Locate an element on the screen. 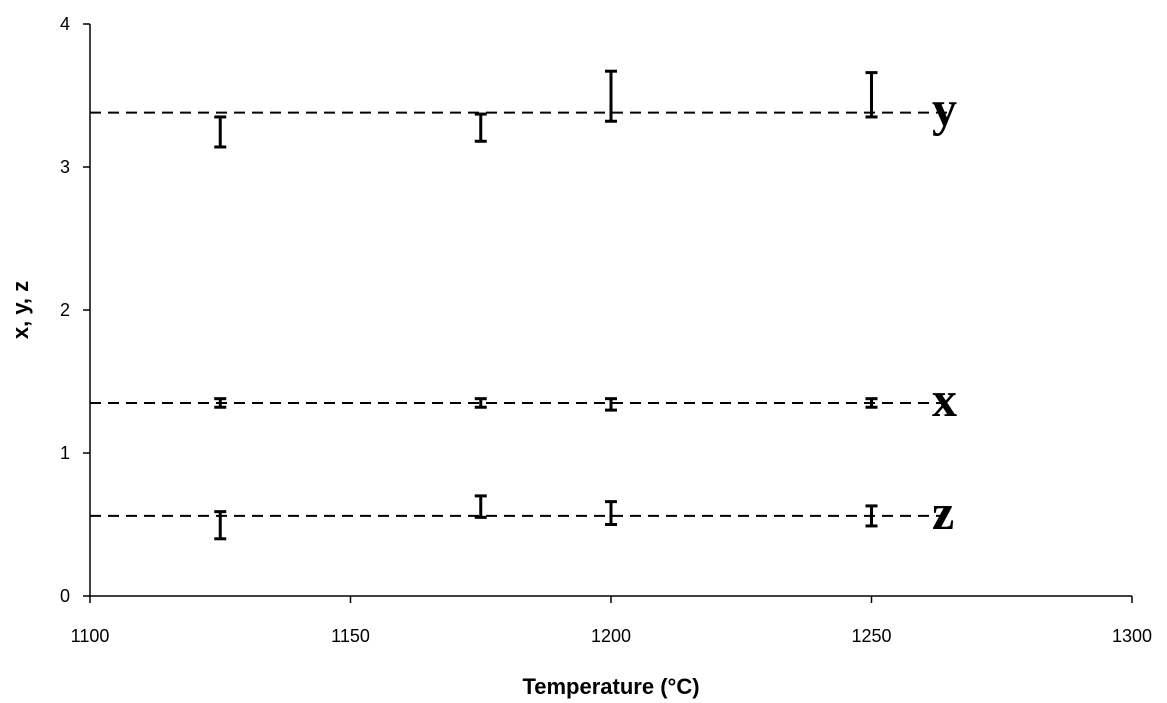  y-tick-label: 4 is located at coordinates (65, 24).